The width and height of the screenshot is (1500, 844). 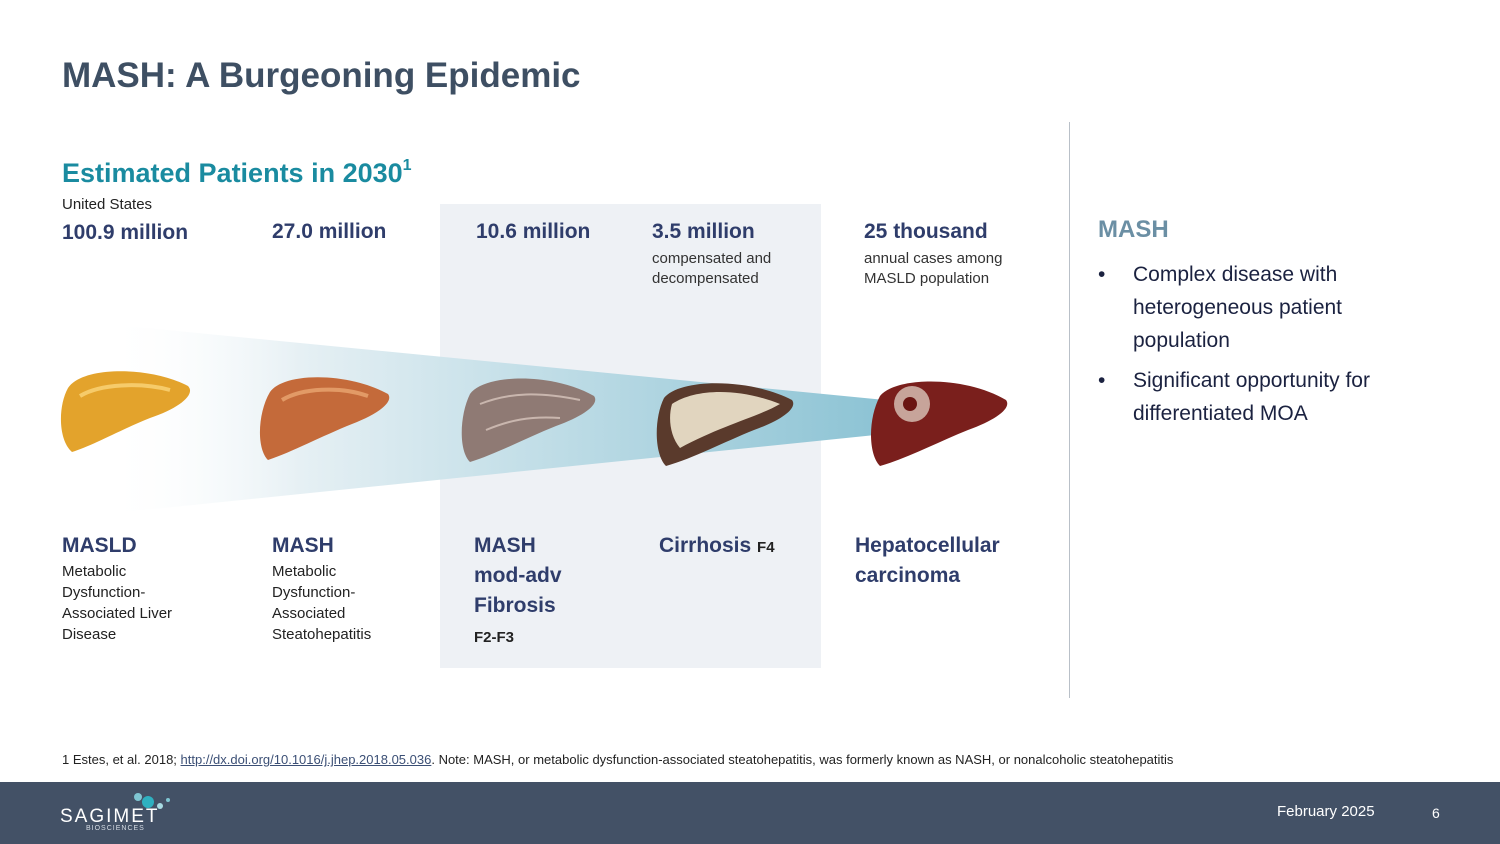 I want to click on stat-cirrhosis: 3.5 million, so click(x=703, y=231).